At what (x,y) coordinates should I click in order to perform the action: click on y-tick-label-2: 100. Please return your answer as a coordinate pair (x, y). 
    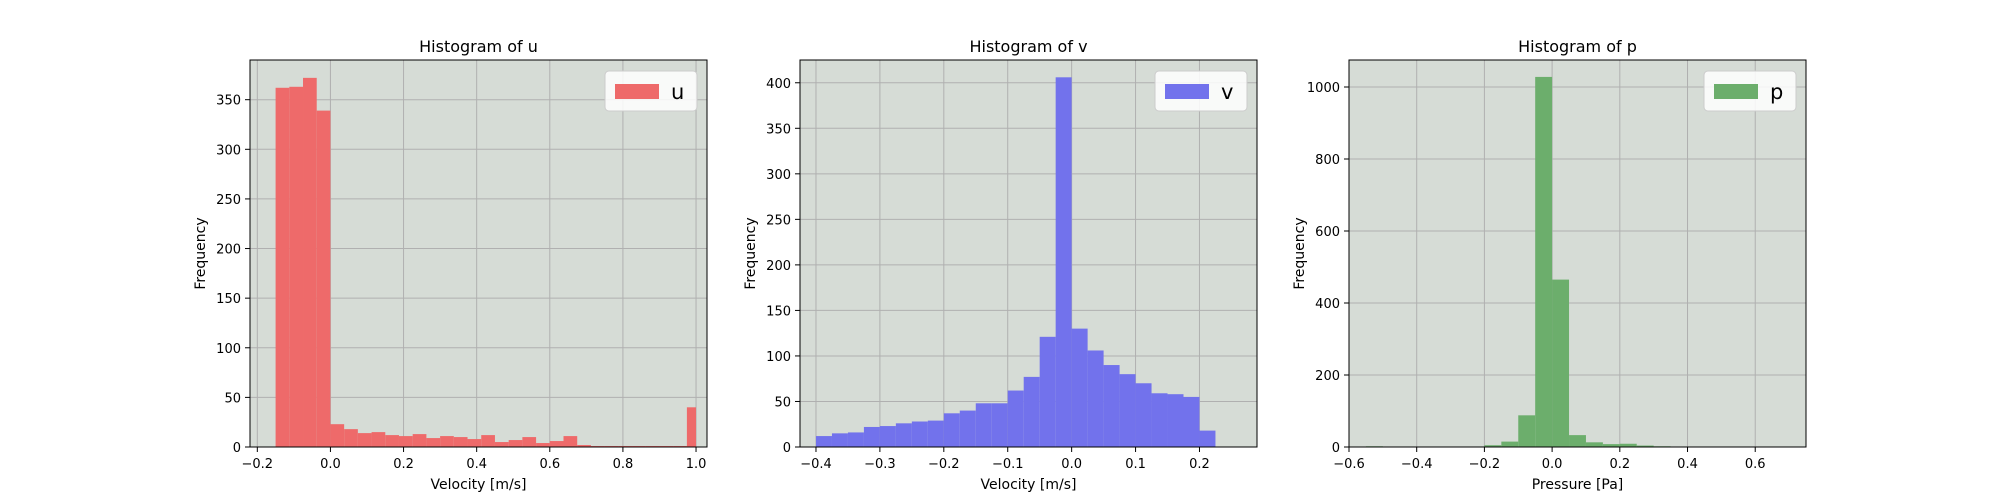
    Looking at the image, I should click on (778, 357).